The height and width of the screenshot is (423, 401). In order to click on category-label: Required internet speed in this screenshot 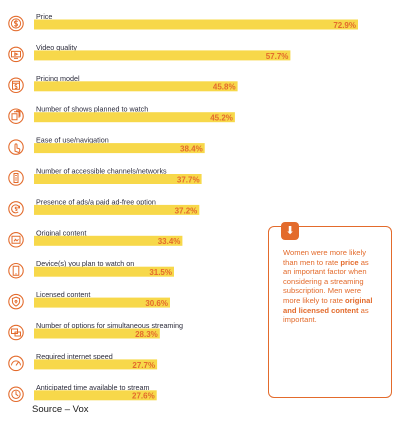, I will do `click(74, 356)`.